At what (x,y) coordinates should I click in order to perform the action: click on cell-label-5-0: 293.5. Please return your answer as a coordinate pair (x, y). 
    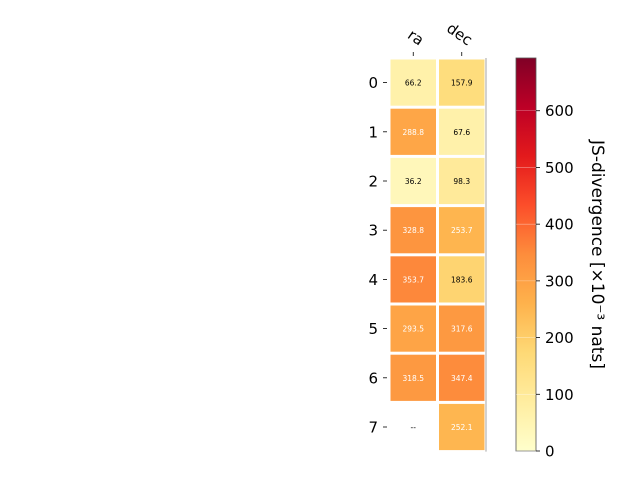
    Looking at the image, I should click on (414, 329).